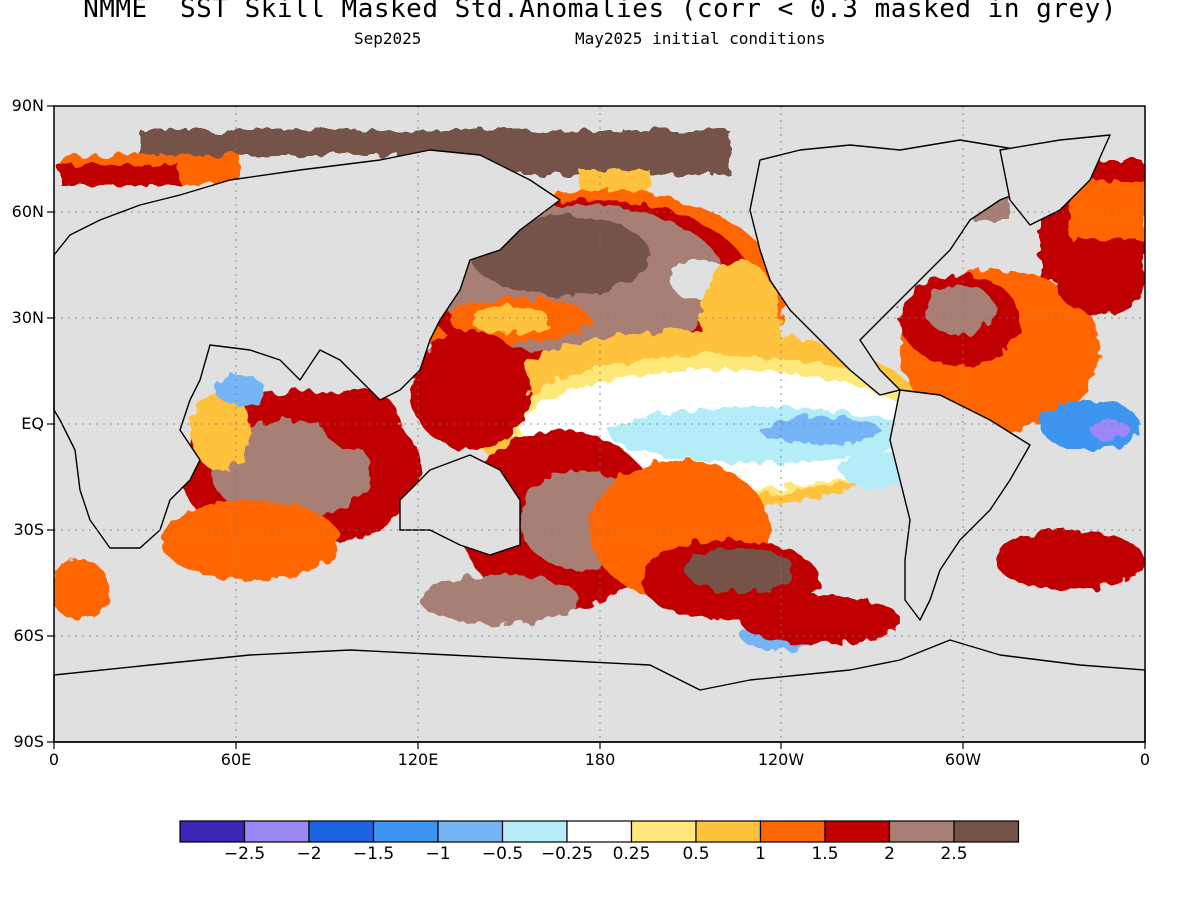 This screenshot has height=900, width=1200. What do you see at coordinates (502, 854) in the screenshot?
I see `colorbar-label: −0.5` at bounding box center [502, 854].